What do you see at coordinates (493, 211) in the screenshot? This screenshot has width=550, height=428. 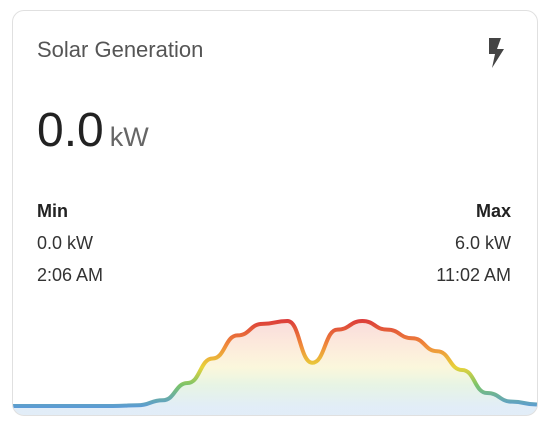 I see `max-label: Max` at bounding box center [493, 211].